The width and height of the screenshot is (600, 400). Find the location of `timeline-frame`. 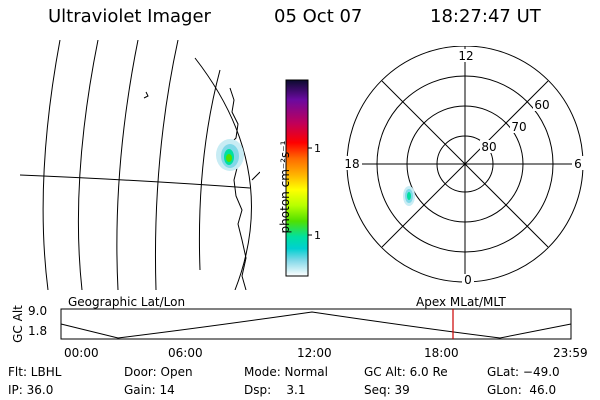

timeline-frame is located at coordinates (316, 324).